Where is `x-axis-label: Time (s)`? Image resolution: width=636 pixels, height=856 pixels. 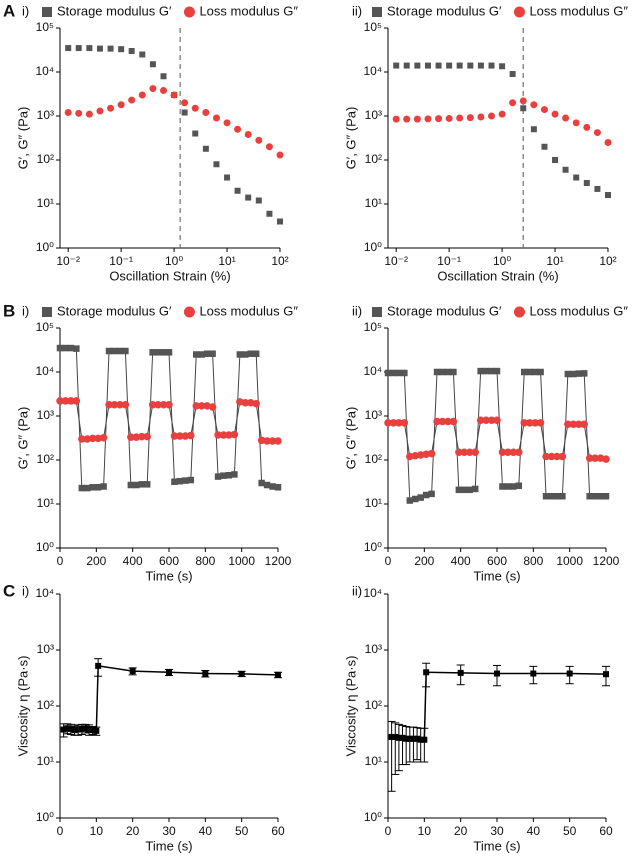 x-axis-label: Time (s) is located at coordinates (168, 845).